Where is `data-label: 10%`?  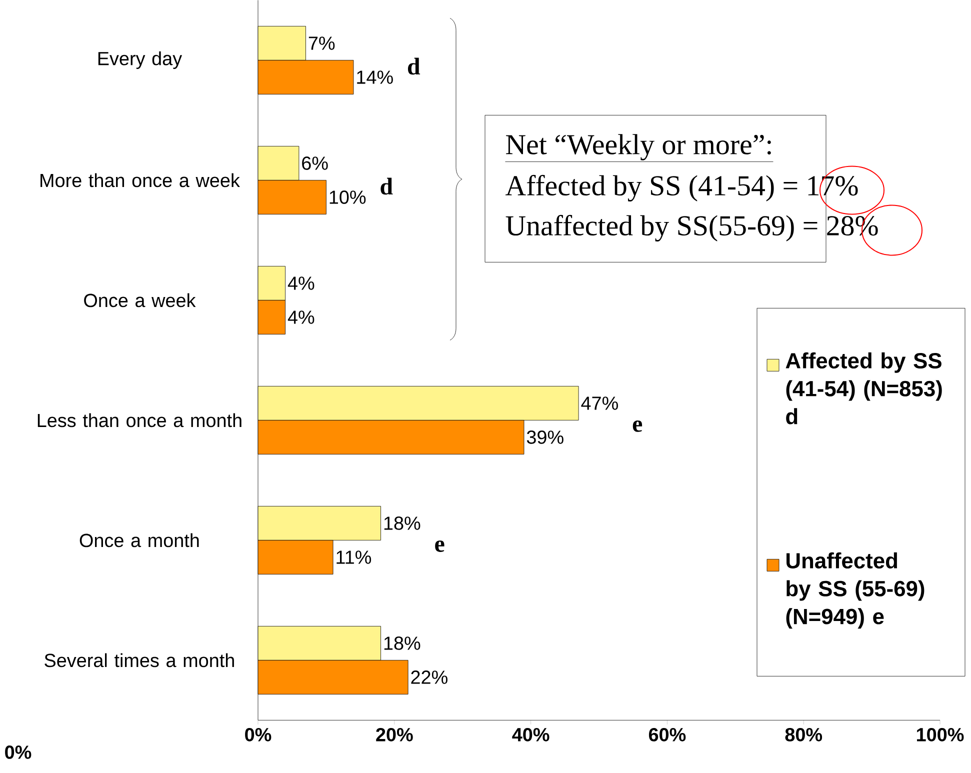
data-label: 10% is located at coordinates (348, 197).